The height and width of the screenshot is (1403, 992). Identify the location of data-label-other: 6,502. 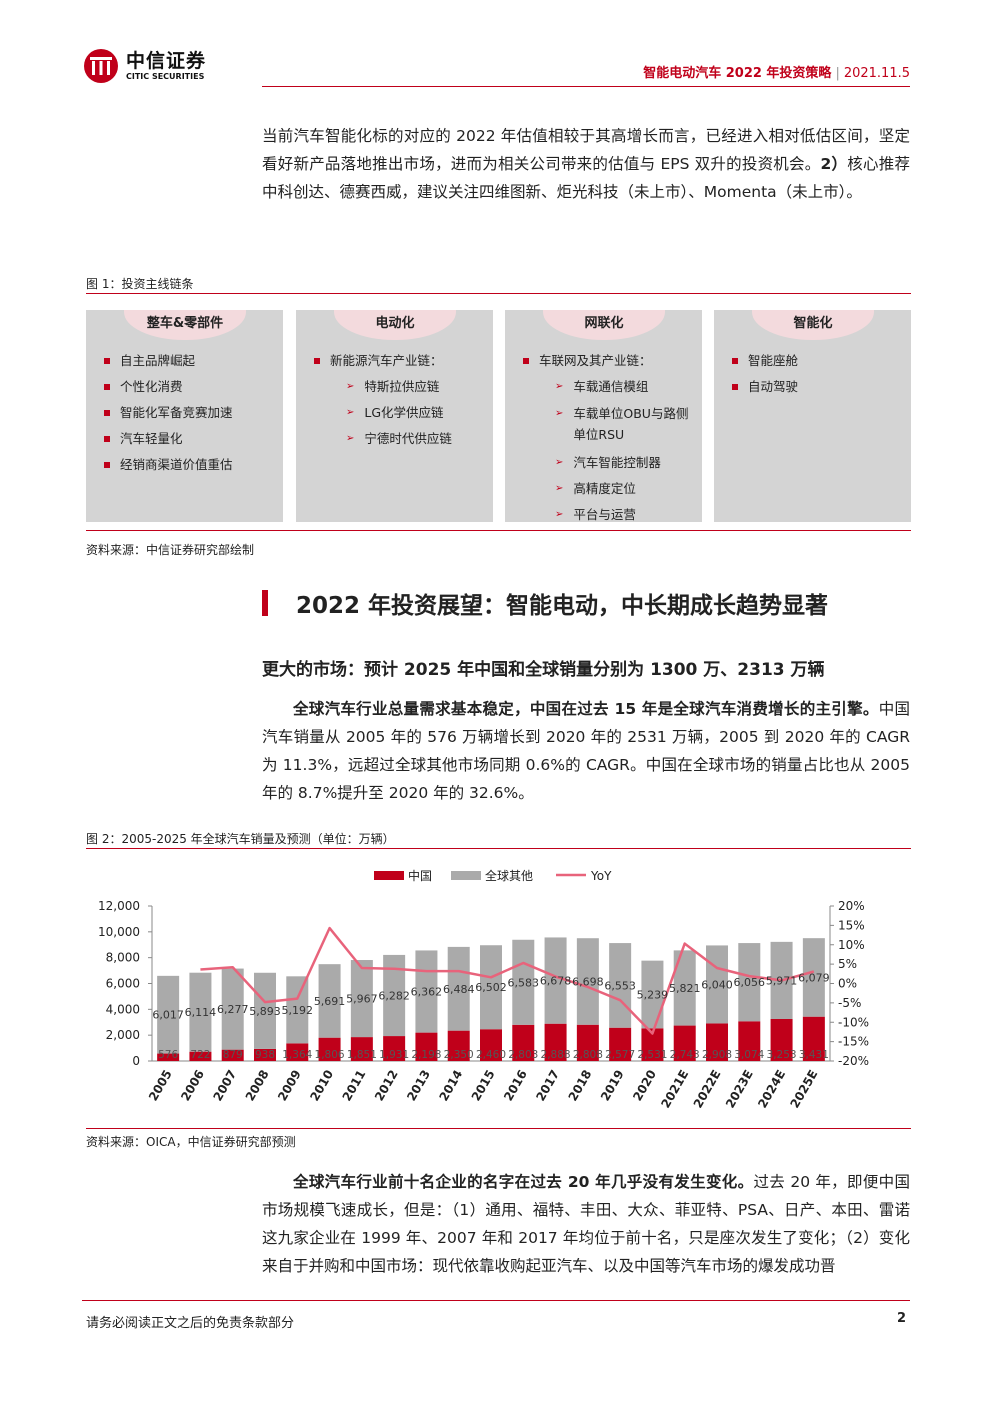
(491, 987).